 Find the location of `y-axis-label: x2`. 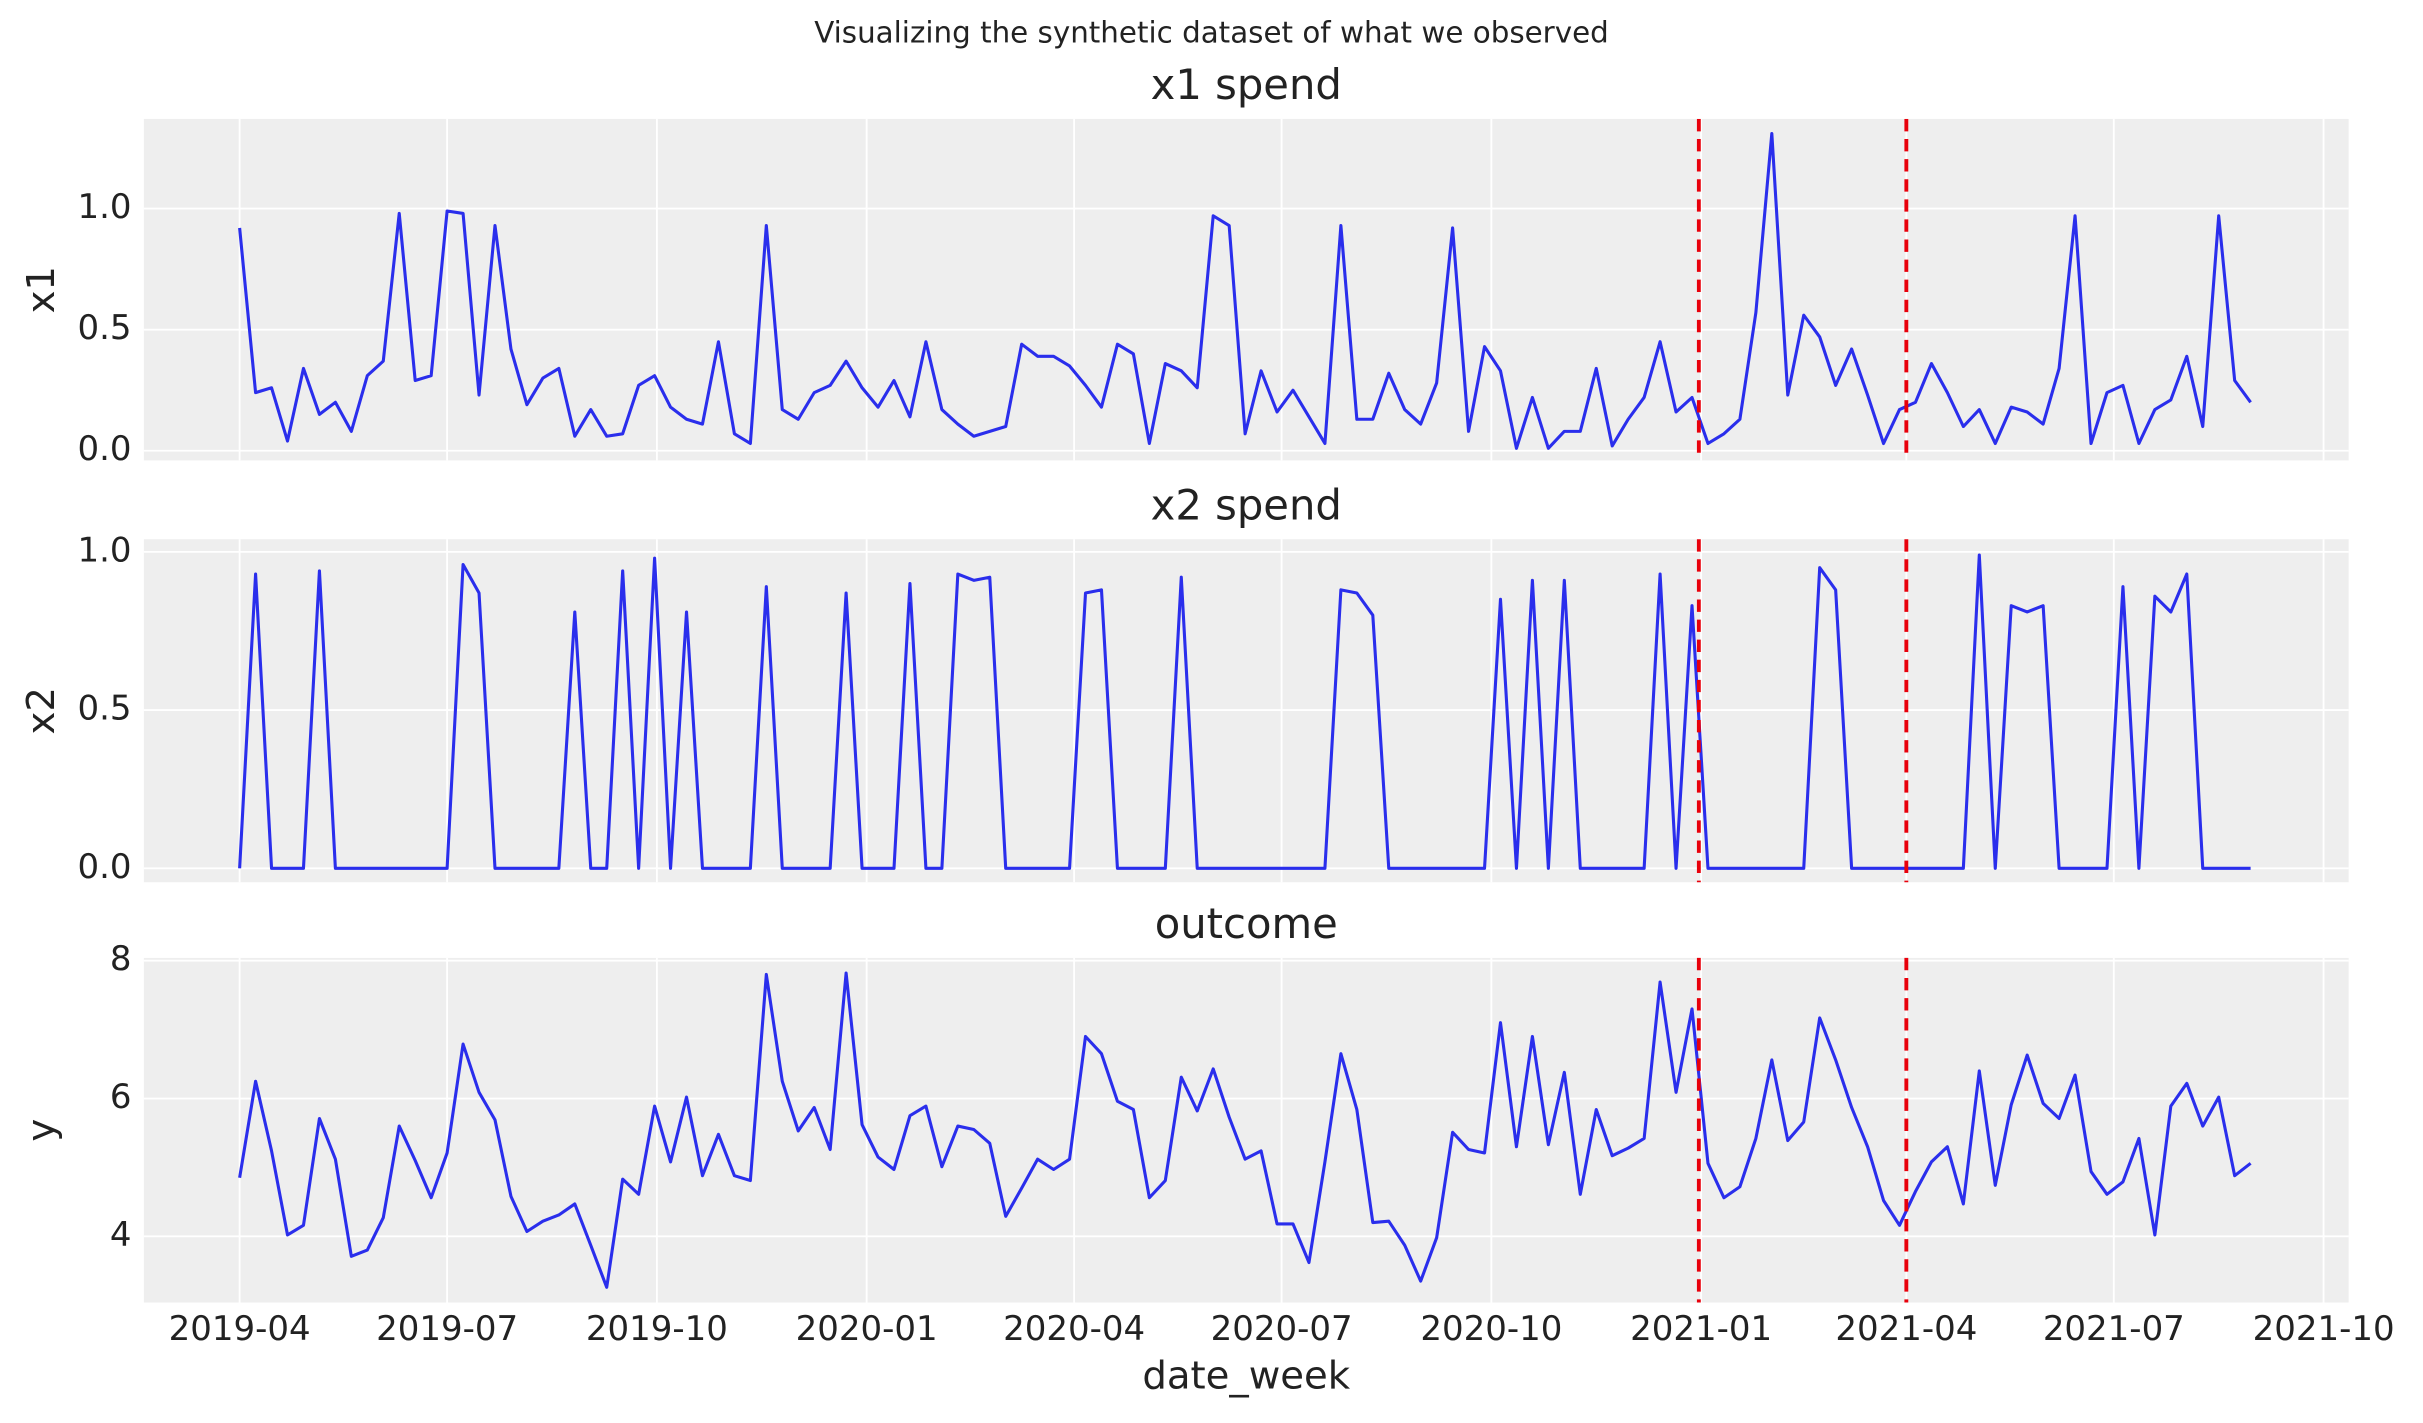

y-axis-label: x2 is located at coordinates (41, 710).